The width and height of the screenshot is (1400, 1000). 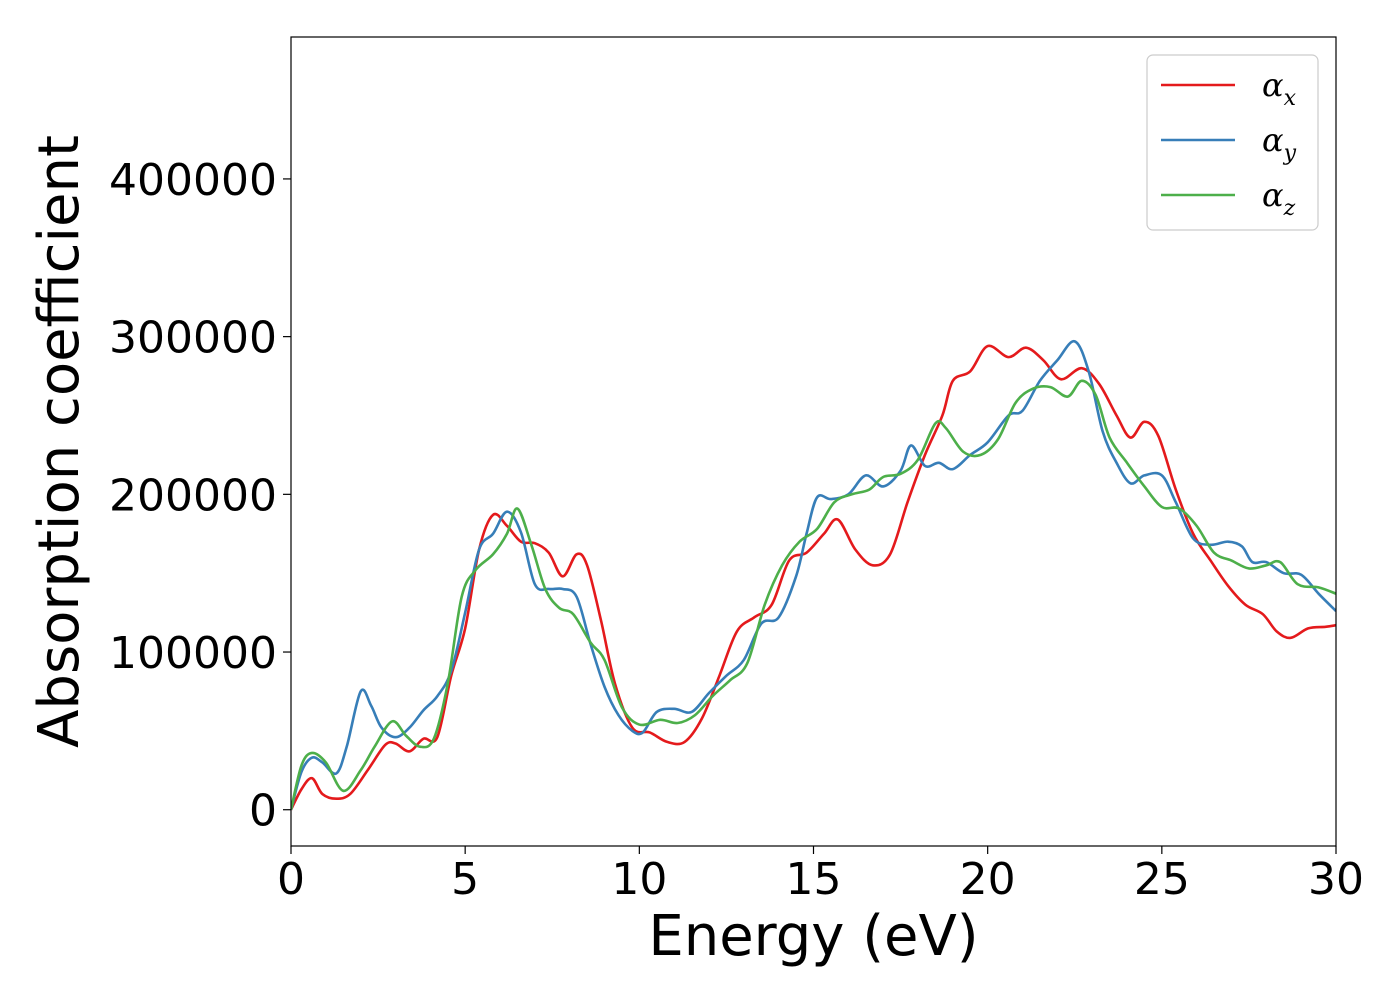 I want to click on y-tick-label: 200000, so click(x=193, y=495).